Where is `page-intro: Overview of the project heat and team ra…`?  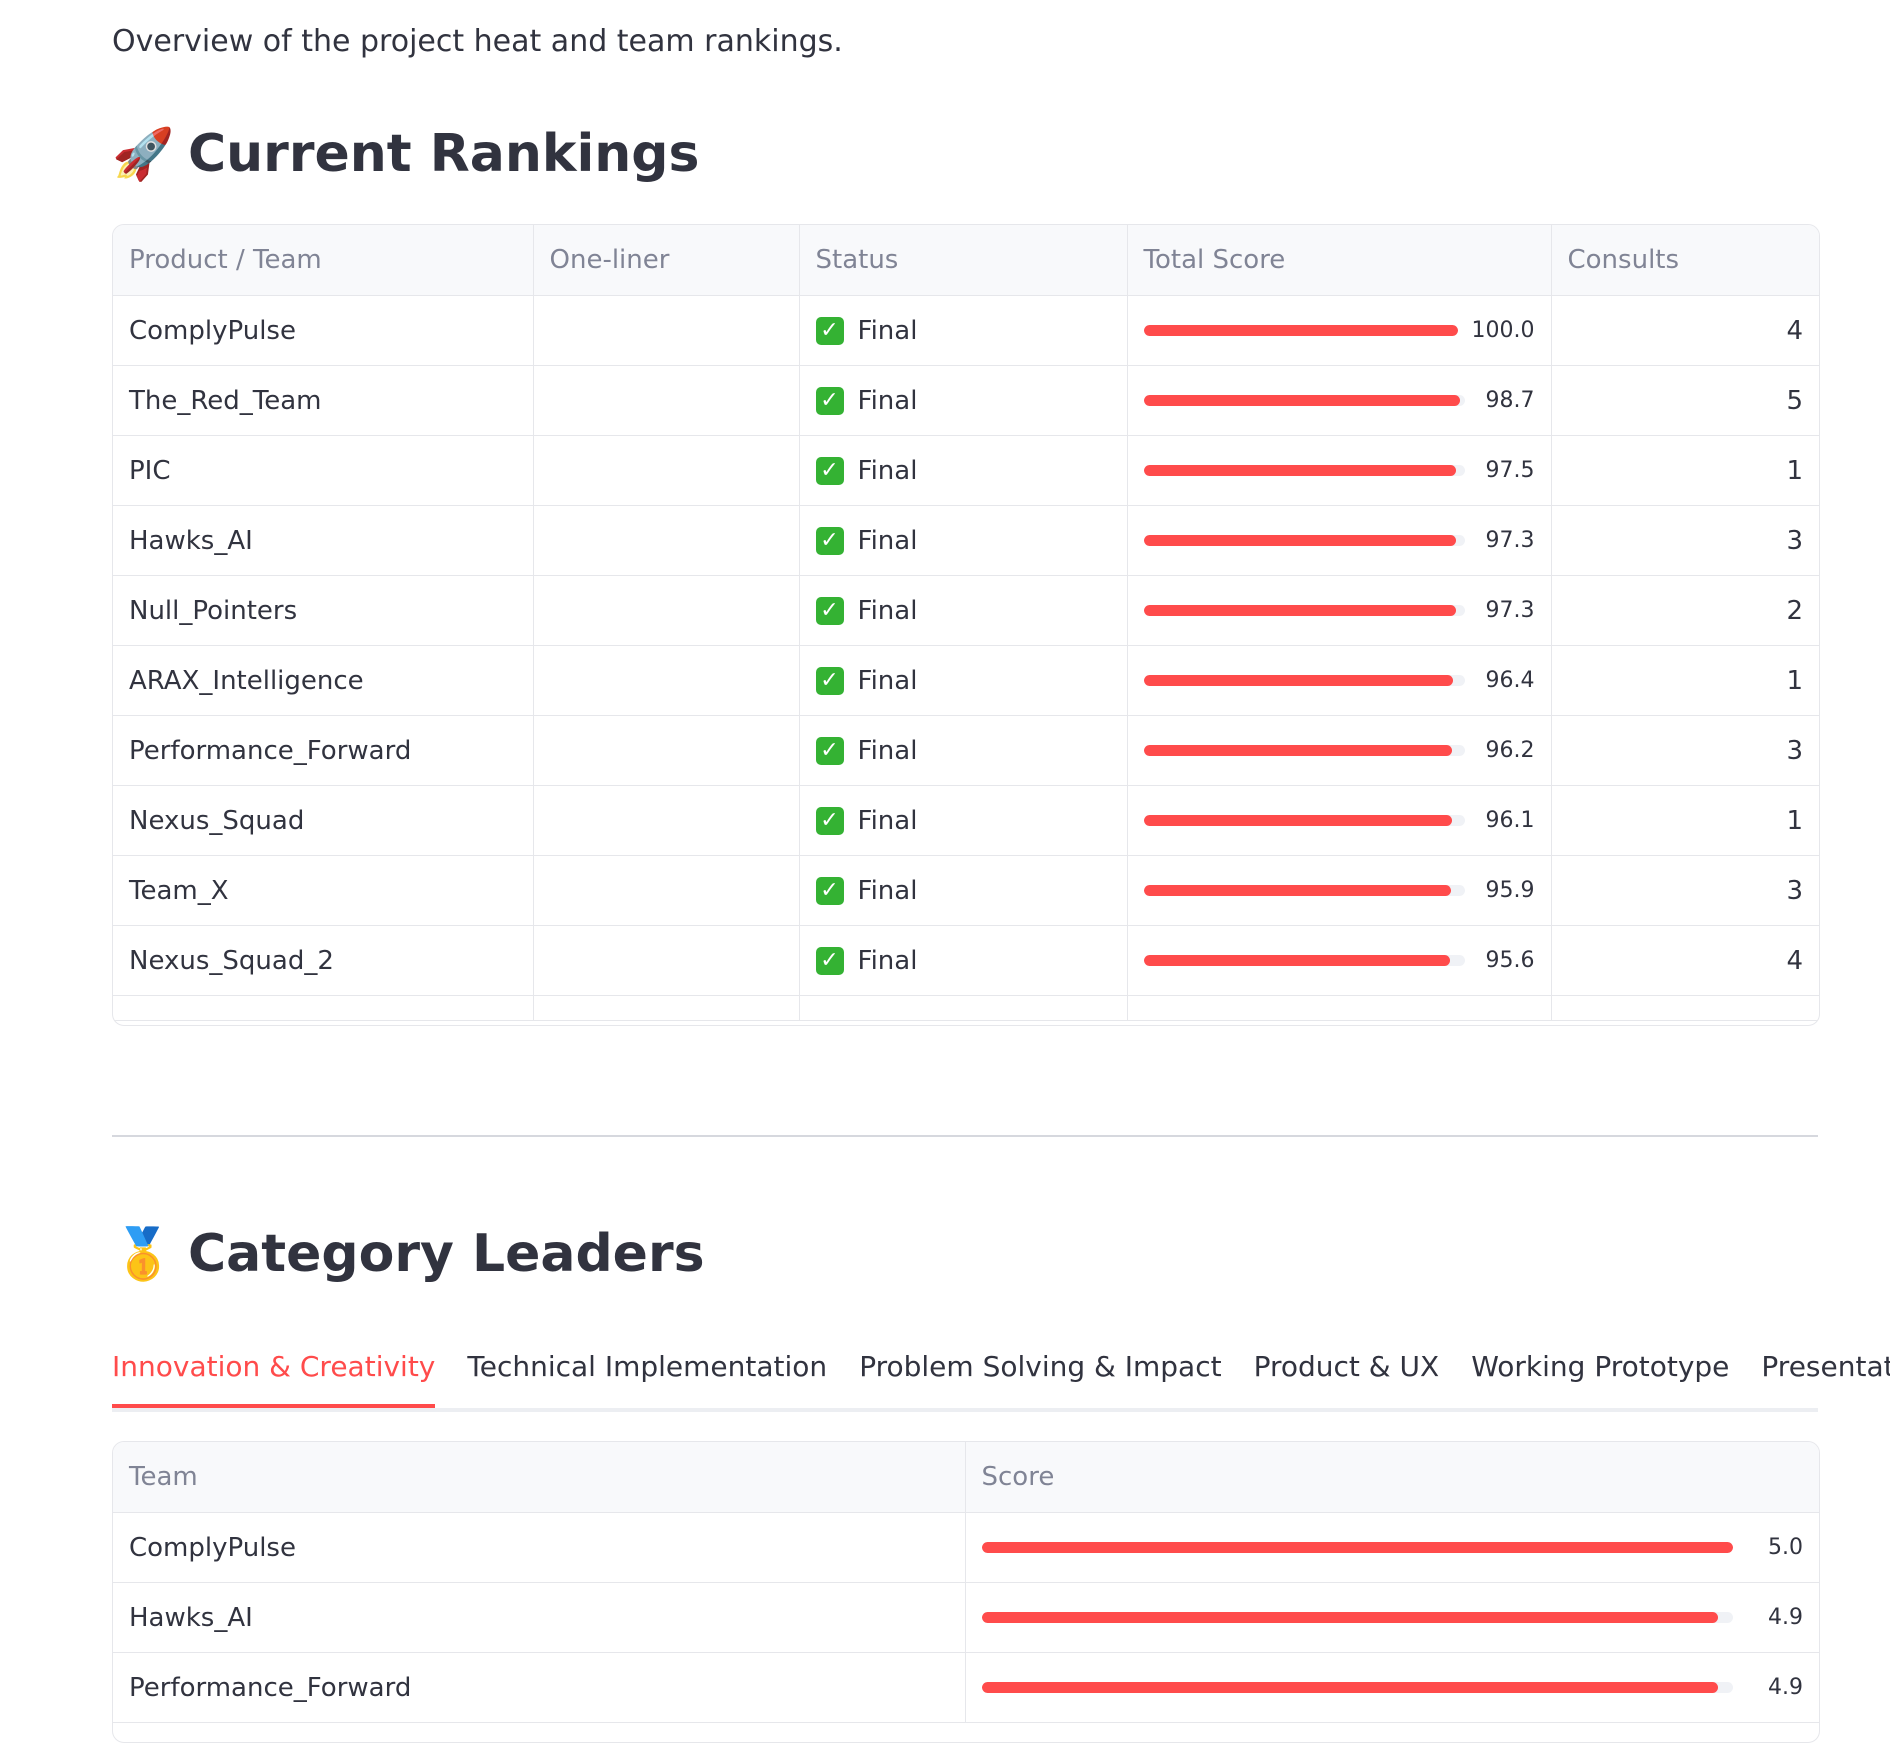 page-intro: Overview of the project heat and team ra… is located at coordinates (477, 41).